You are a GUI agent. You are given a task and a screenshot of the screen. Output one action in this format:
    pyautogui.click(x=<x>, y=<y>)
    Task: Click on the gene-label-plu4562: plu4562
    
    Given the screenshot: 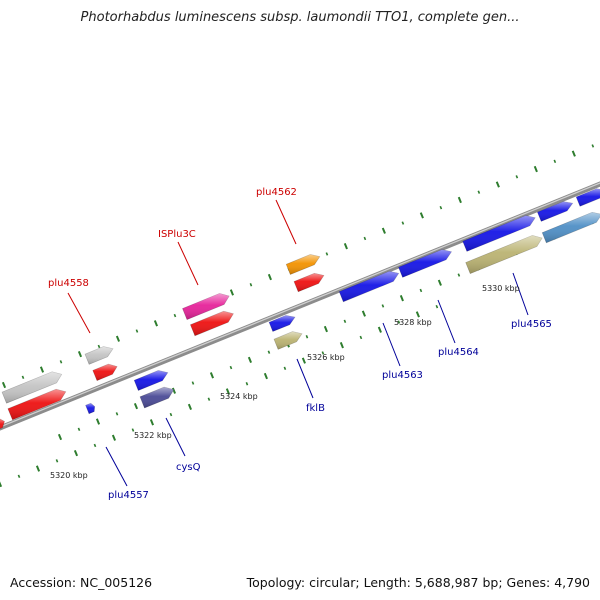 What is the action you would take?
    pyautogui.click(x=276, y=192)
    